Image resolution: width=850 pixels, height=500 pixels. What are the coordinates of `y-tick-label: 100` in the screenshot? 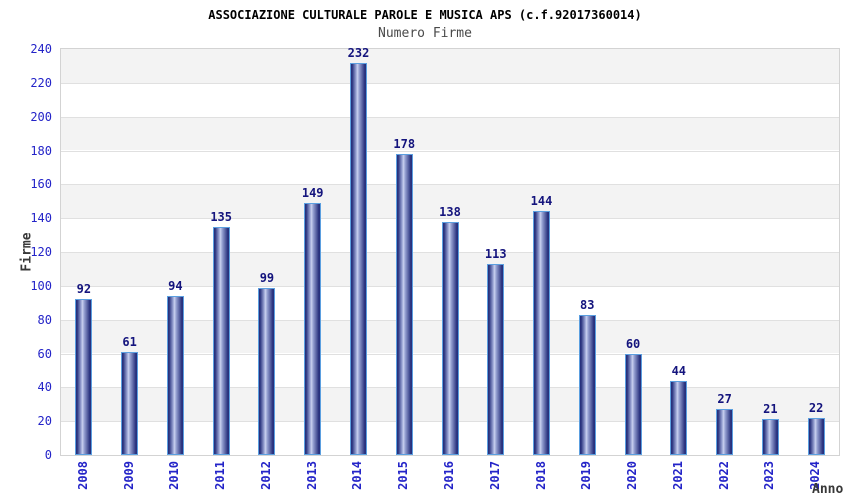 It's located at (41, 285).